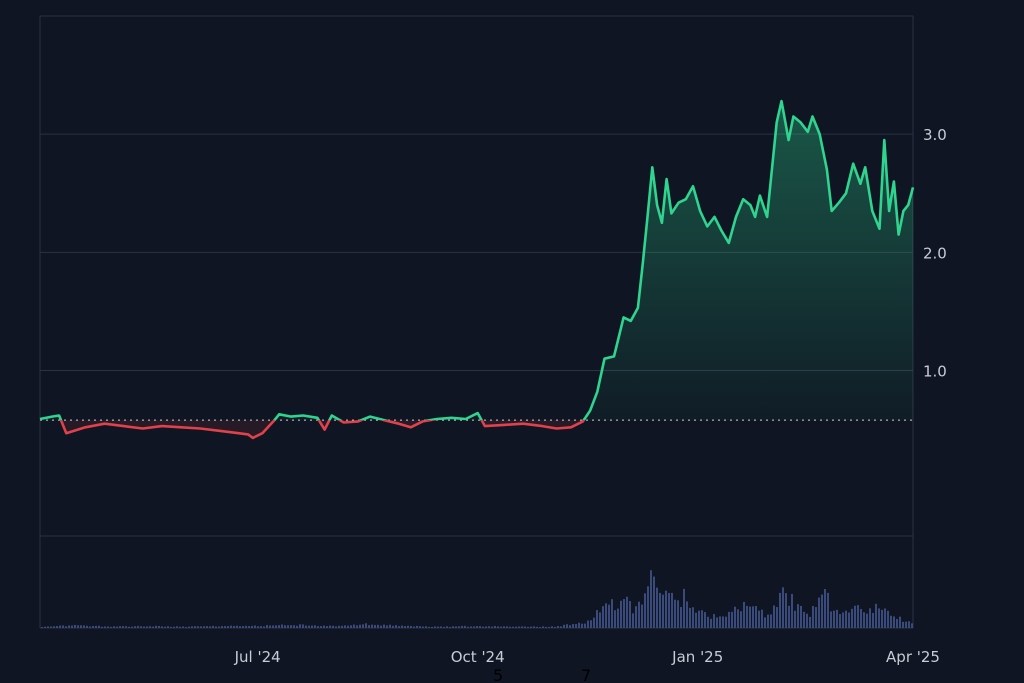 This screenshot has height=683, width=1024. I want to click on x-tick-label: Jan '25, so click(697, 657).